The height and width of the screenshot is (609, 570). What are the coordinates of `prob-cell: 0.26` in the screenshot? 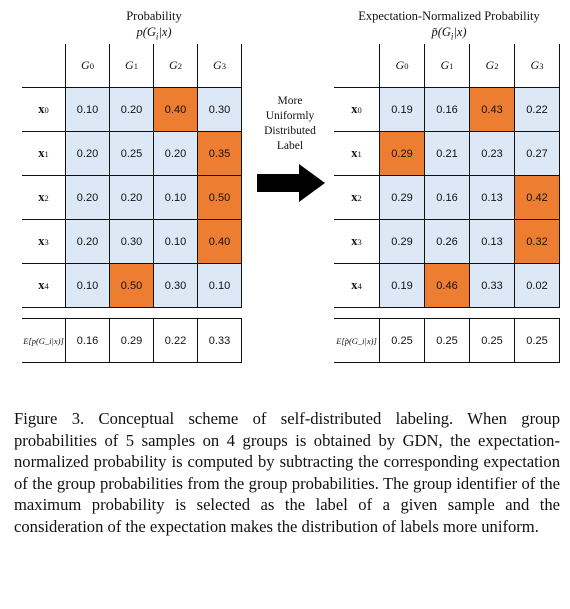 It's located at (447, 242).